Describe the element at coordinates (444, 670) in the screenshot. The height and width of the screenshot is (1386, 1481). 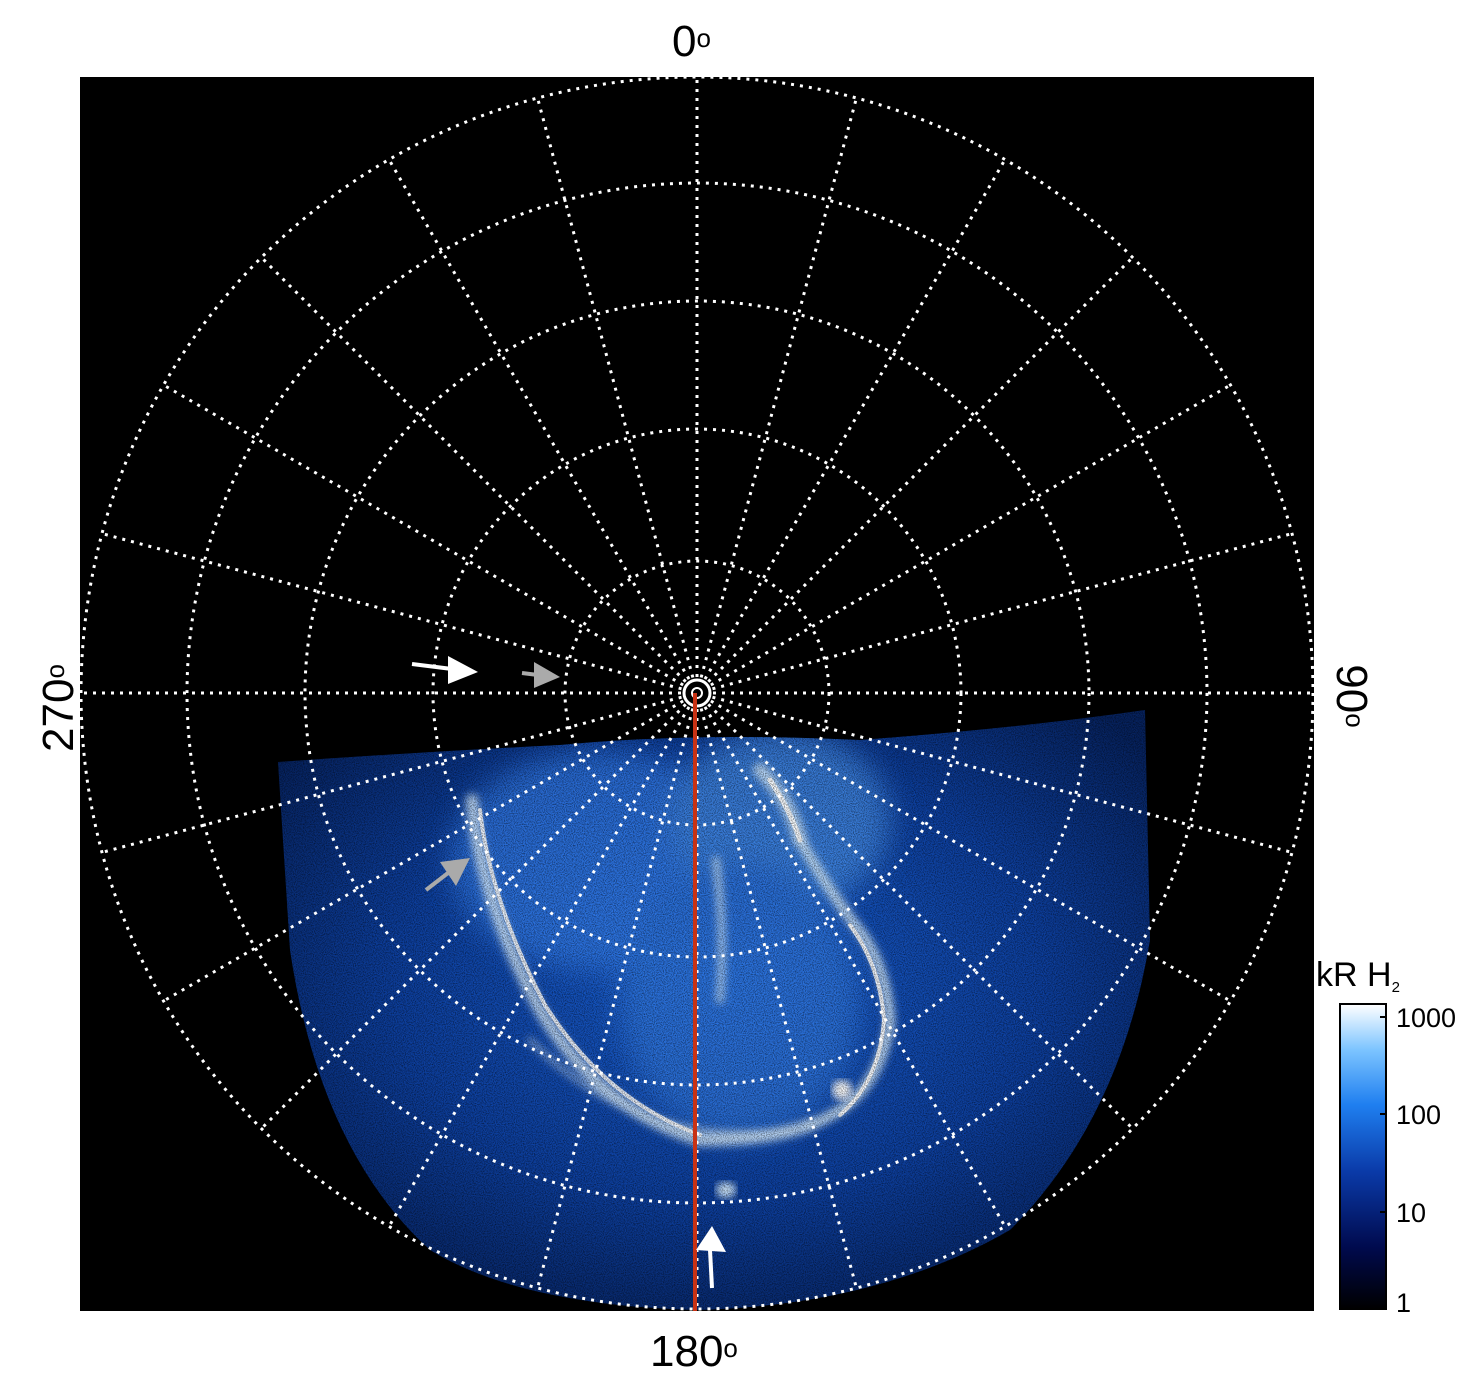
I see `arrow-white-left-icon` at that location.